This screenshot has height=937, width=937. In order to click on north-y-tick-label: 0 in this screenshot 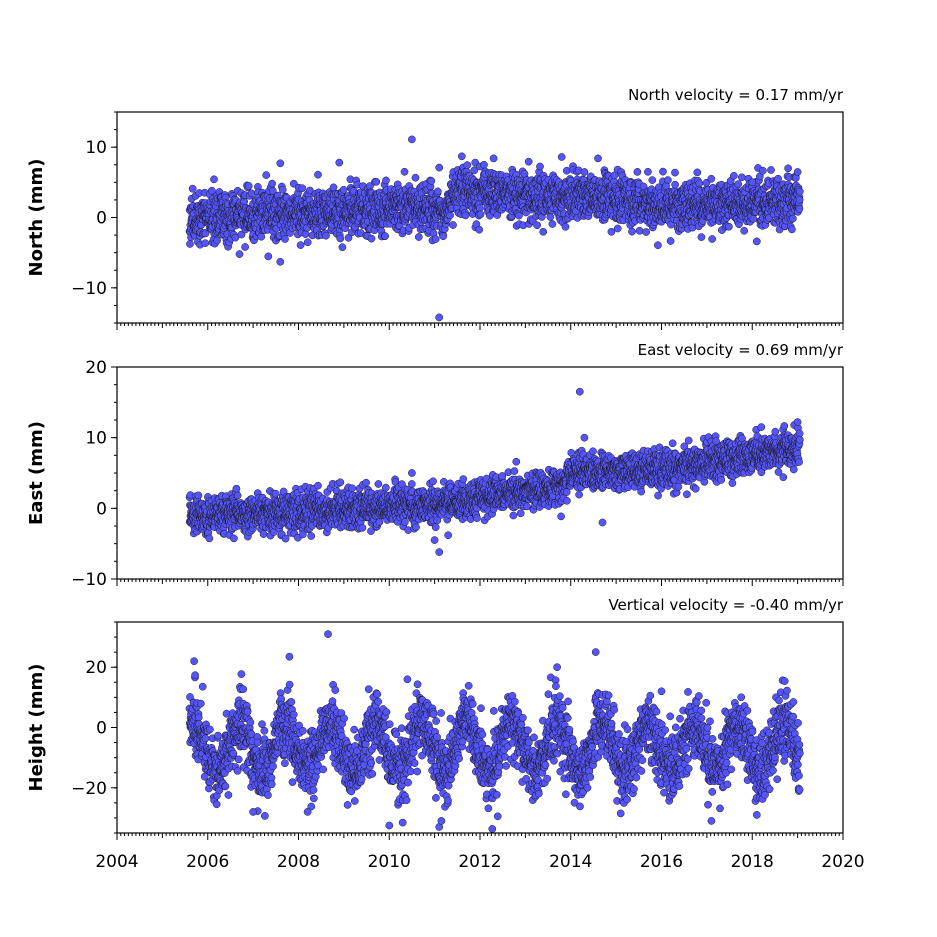, I will do `click(101, 219)`.